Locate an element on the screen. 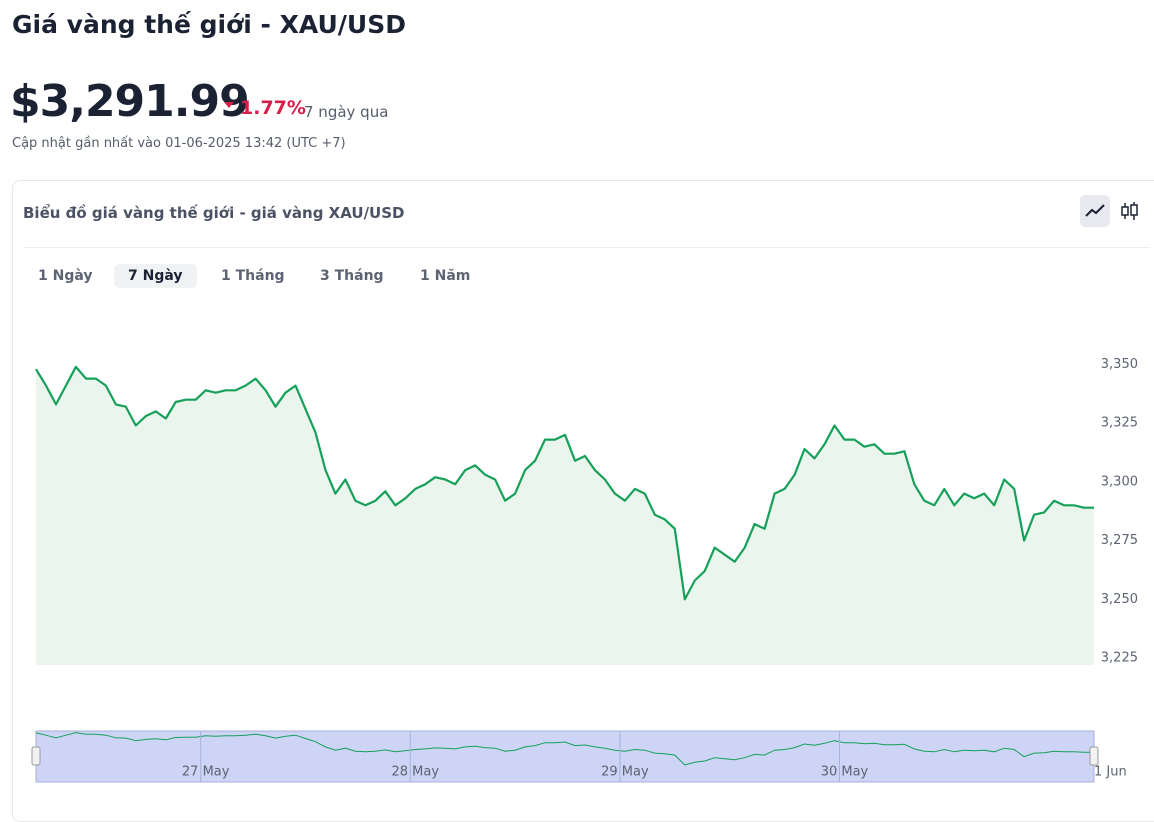 The height and width of the screenshot is (822, 1154). navigator-label: 1 Jun is located at coordinates (1110, 772).